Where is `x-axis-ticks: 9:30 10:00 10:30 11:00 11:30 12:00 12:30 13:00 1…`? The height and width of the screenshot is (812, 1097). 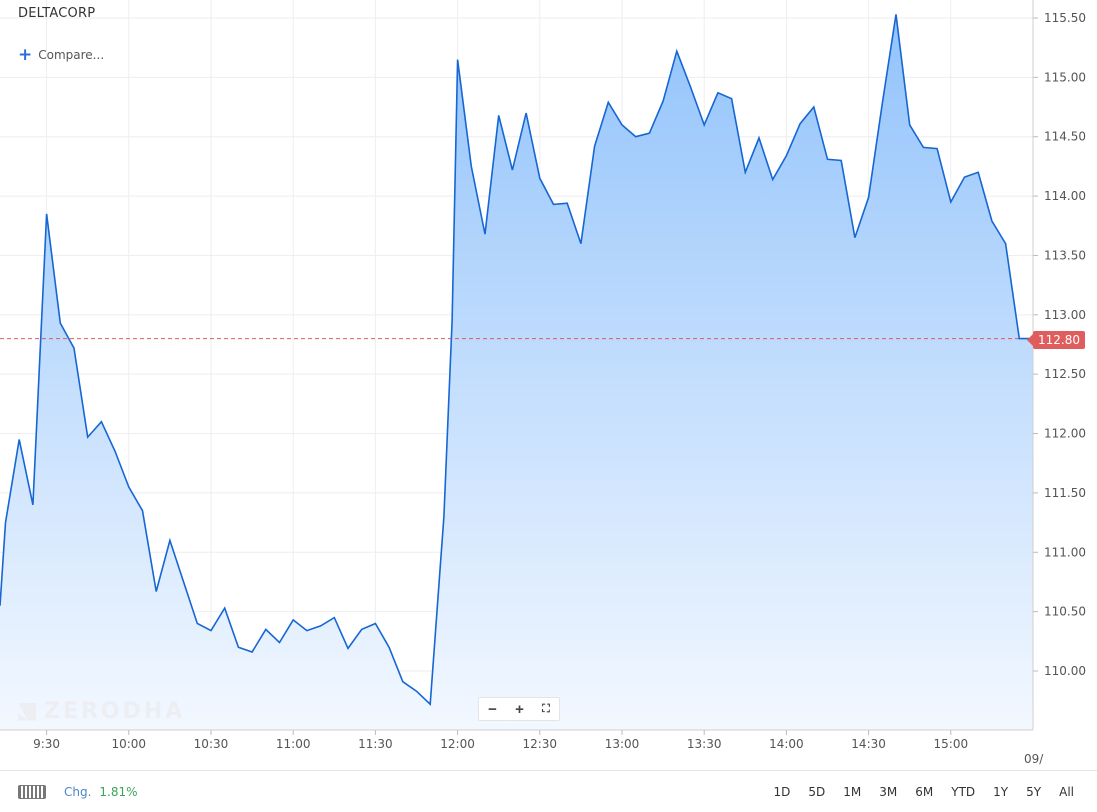 x-axis-ticks: 9:30 10:00 10:30 11:00 11:30 12:00 12:30 13:00 1… is located at coordinates (538, 748).